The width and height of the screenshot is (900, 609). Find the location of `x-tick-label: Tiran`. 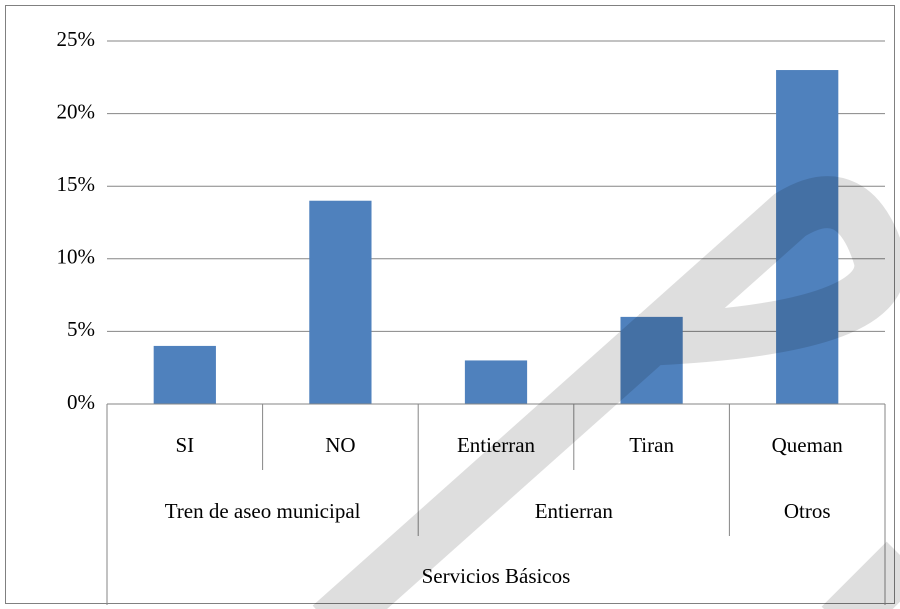

x-tick-label: Tiran is located at coordinates (651, 445).